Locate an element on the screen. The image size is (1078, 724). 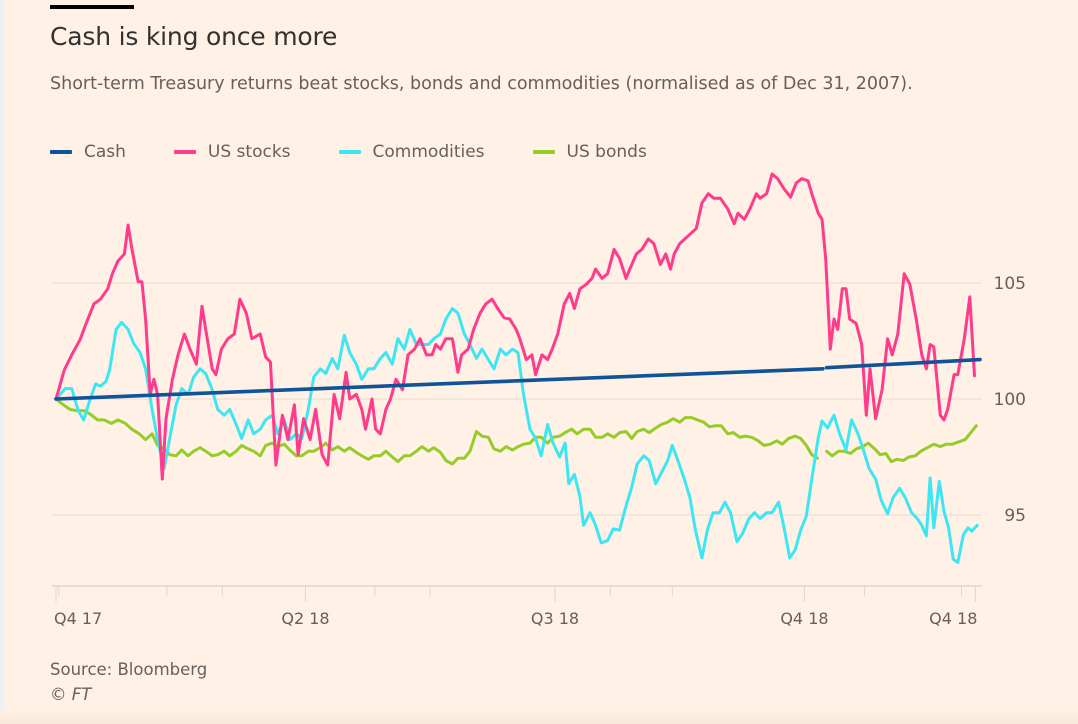
legend-item-cash: Cash is located at coordinates (88, 152).